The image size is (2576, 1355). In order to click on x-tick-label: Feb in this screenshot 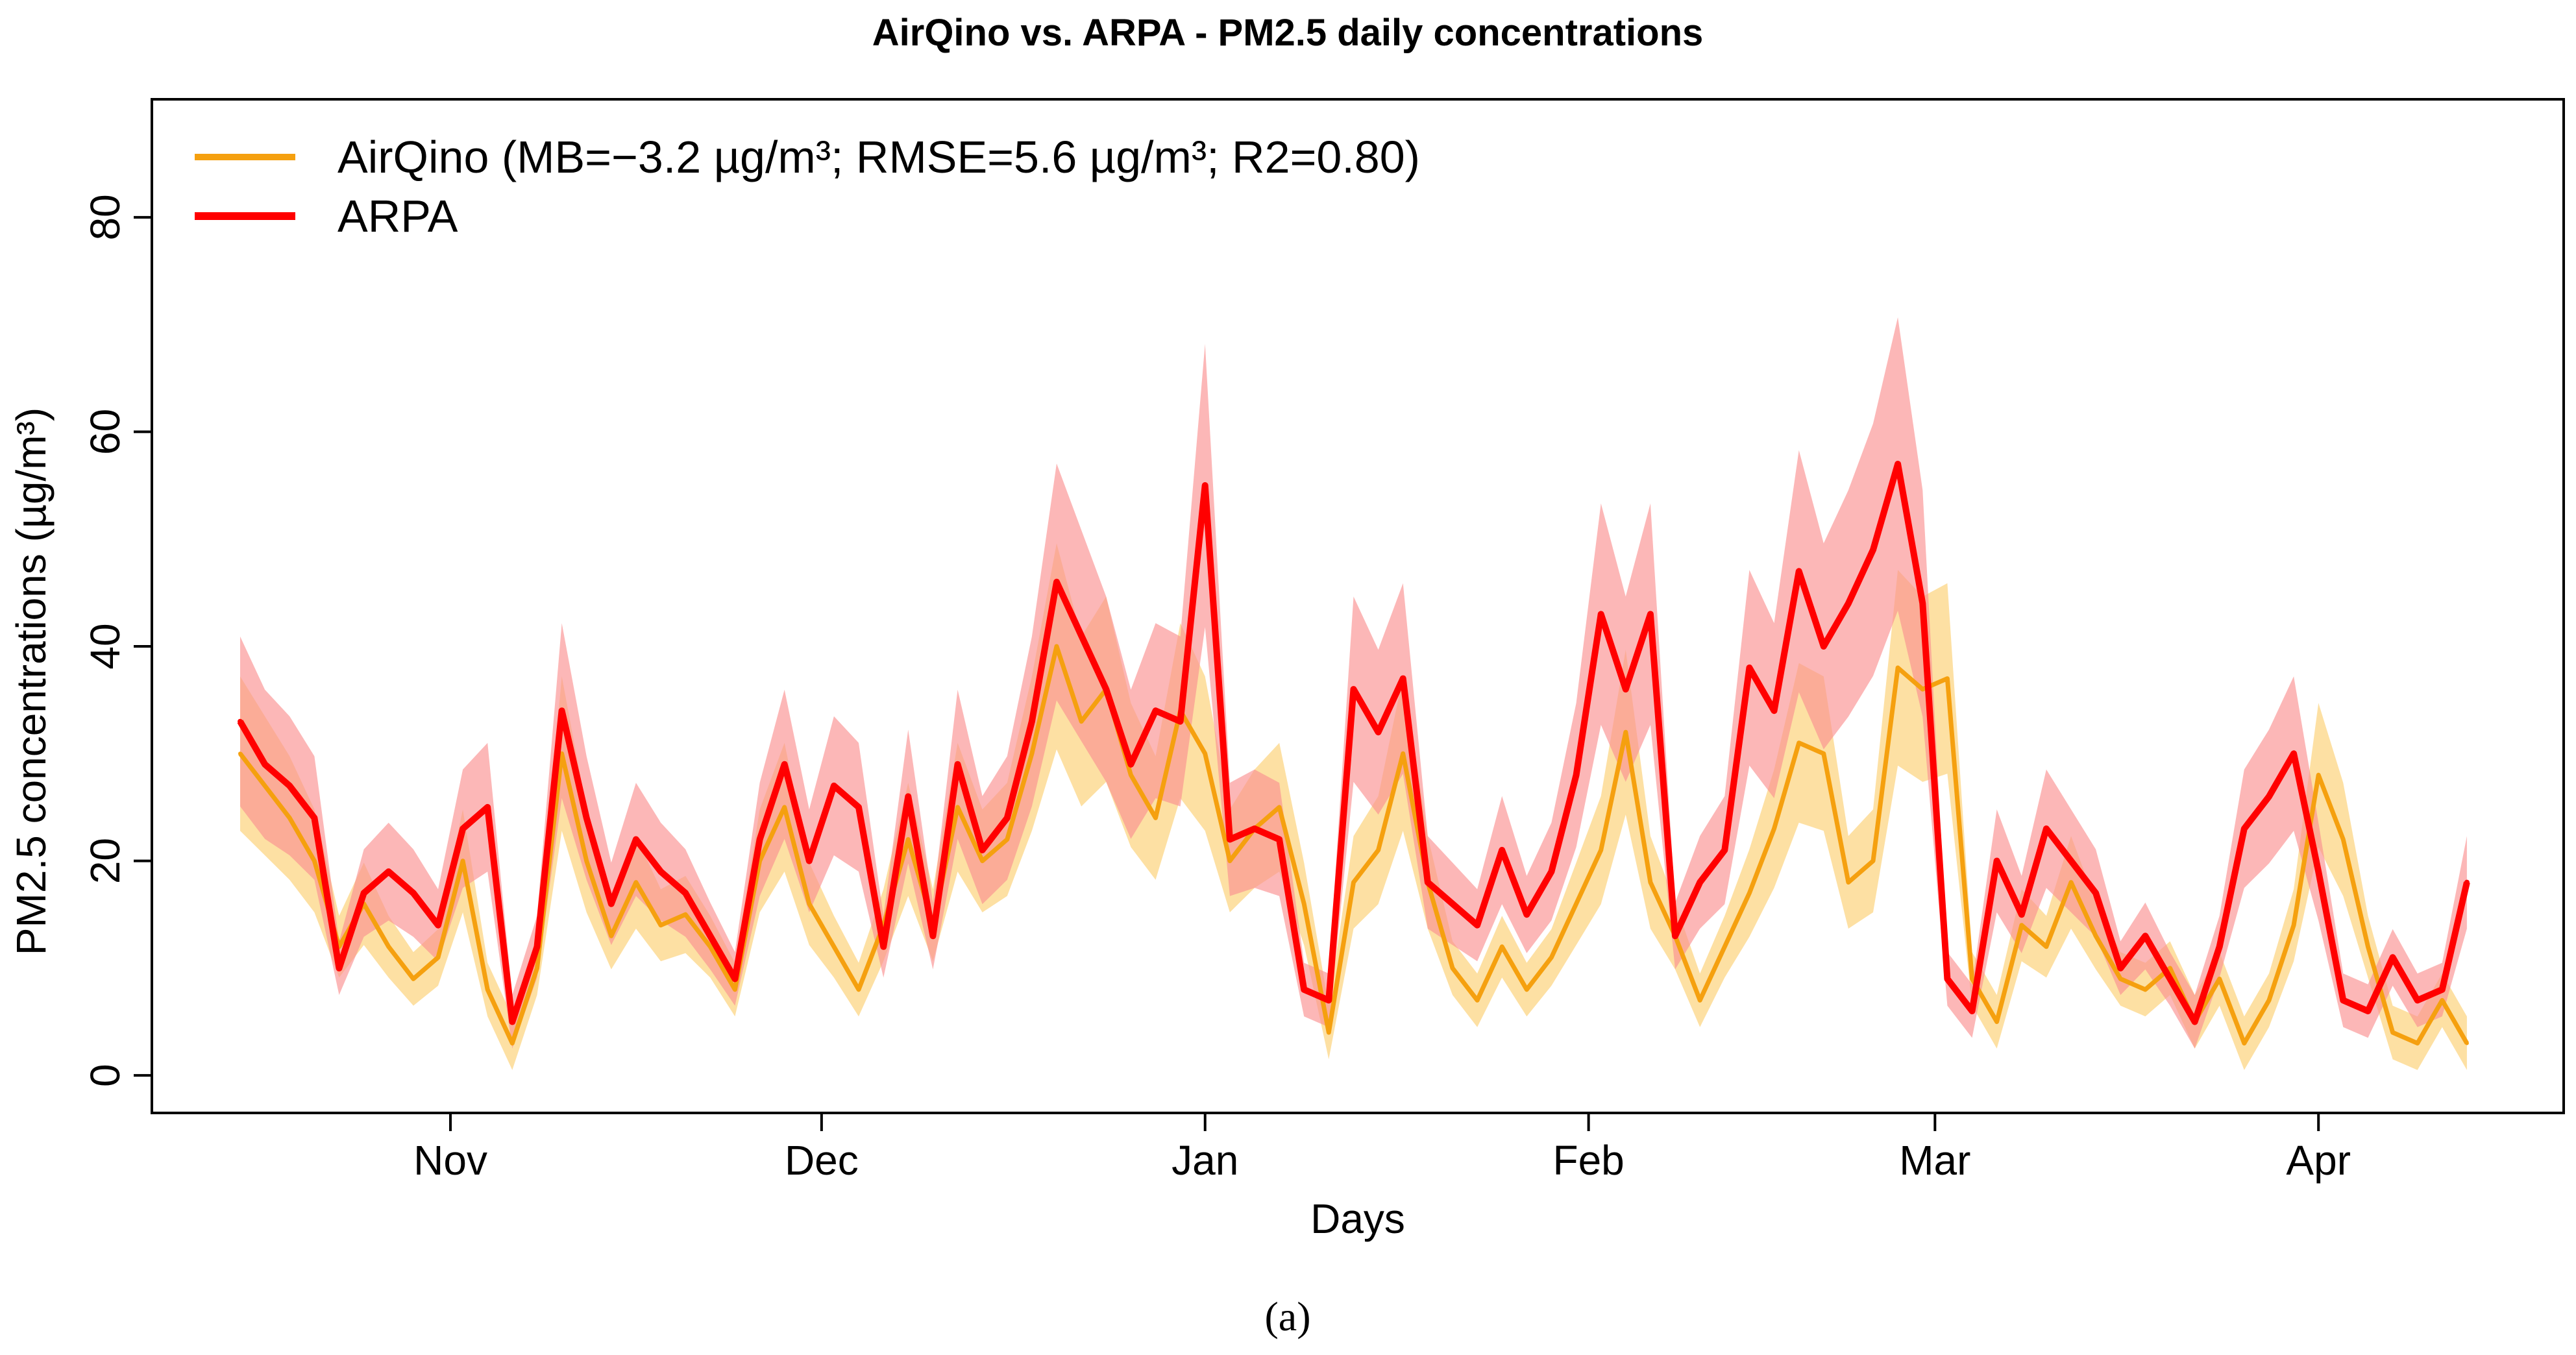, I will do `click(1588, 1160)`.